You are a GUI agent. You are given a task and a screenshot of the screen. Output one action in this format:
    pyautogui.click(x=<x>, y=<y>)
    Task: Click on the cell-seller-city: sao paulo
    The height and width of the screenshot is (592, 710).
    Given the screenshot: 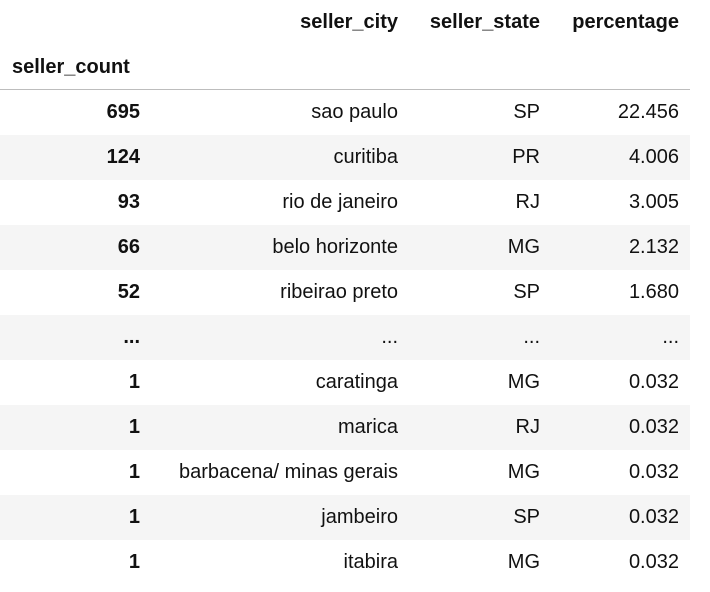 What is the action you would take?
    pyautogui.click(x=354, y=111)
    